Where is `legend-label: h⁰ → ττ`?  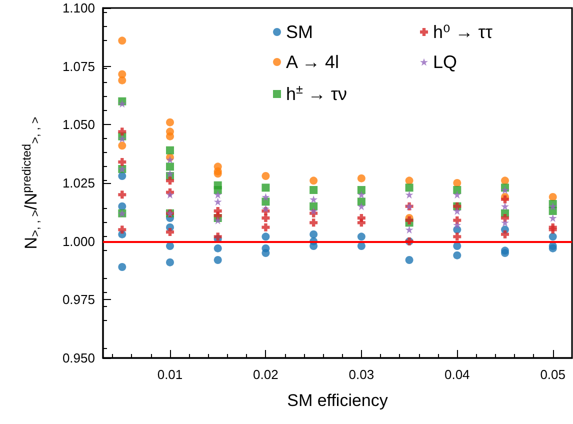 legend-label: h⁰ → ττ is located at coordinates (462, 32).